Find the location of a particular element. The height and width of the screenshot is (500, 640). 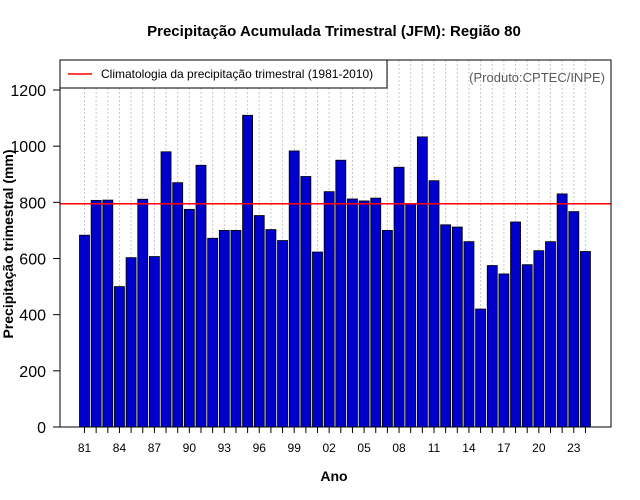

x-tick-label: 23 is located at coordinates (574, 448).